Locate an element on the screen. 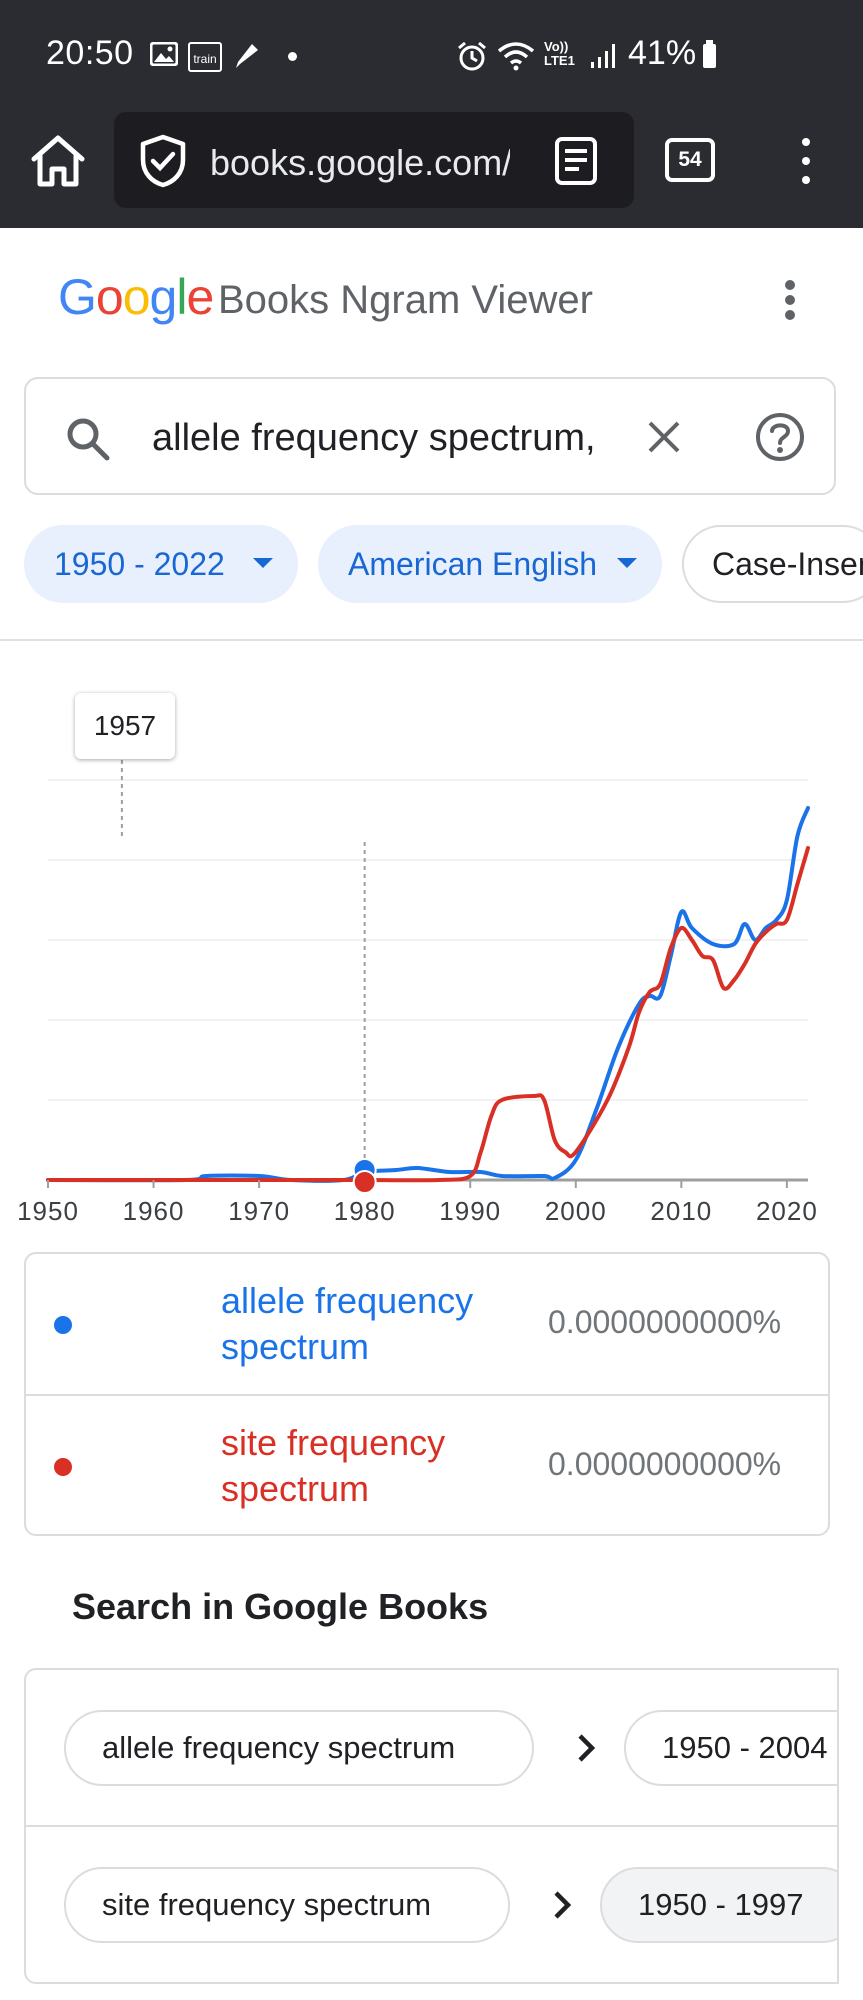 Image resolution: width=863 pixels, height=2000 pixels. battery-percent: 41% is located at coordinates (662, 53).